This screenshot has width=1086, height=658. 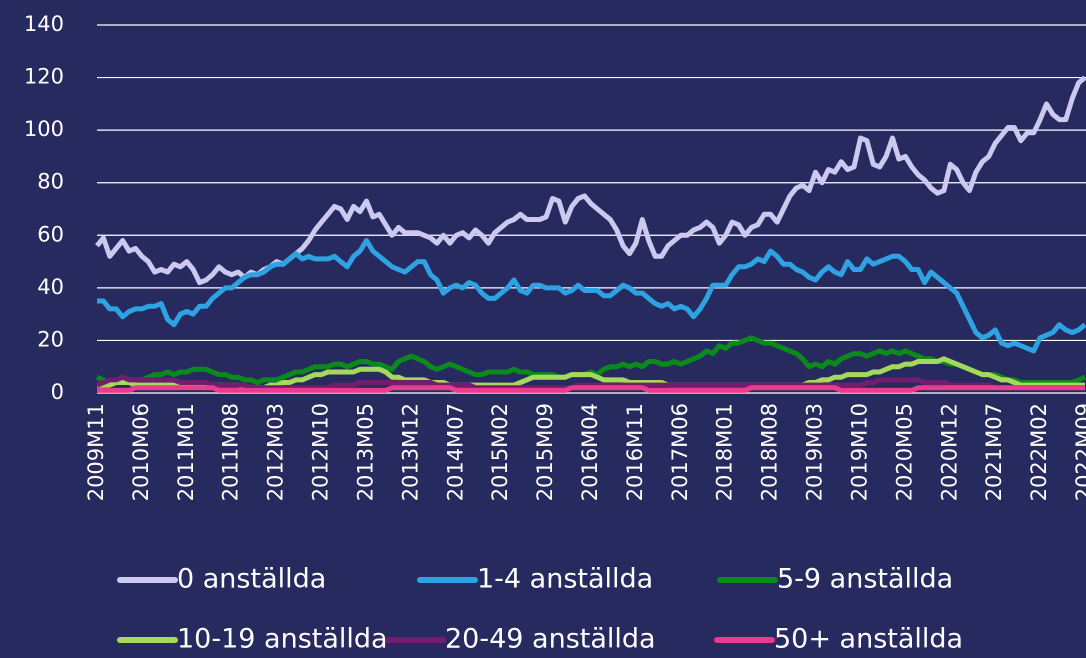 I want to click on y-tick-label: 20, so click(x=50, y=339).